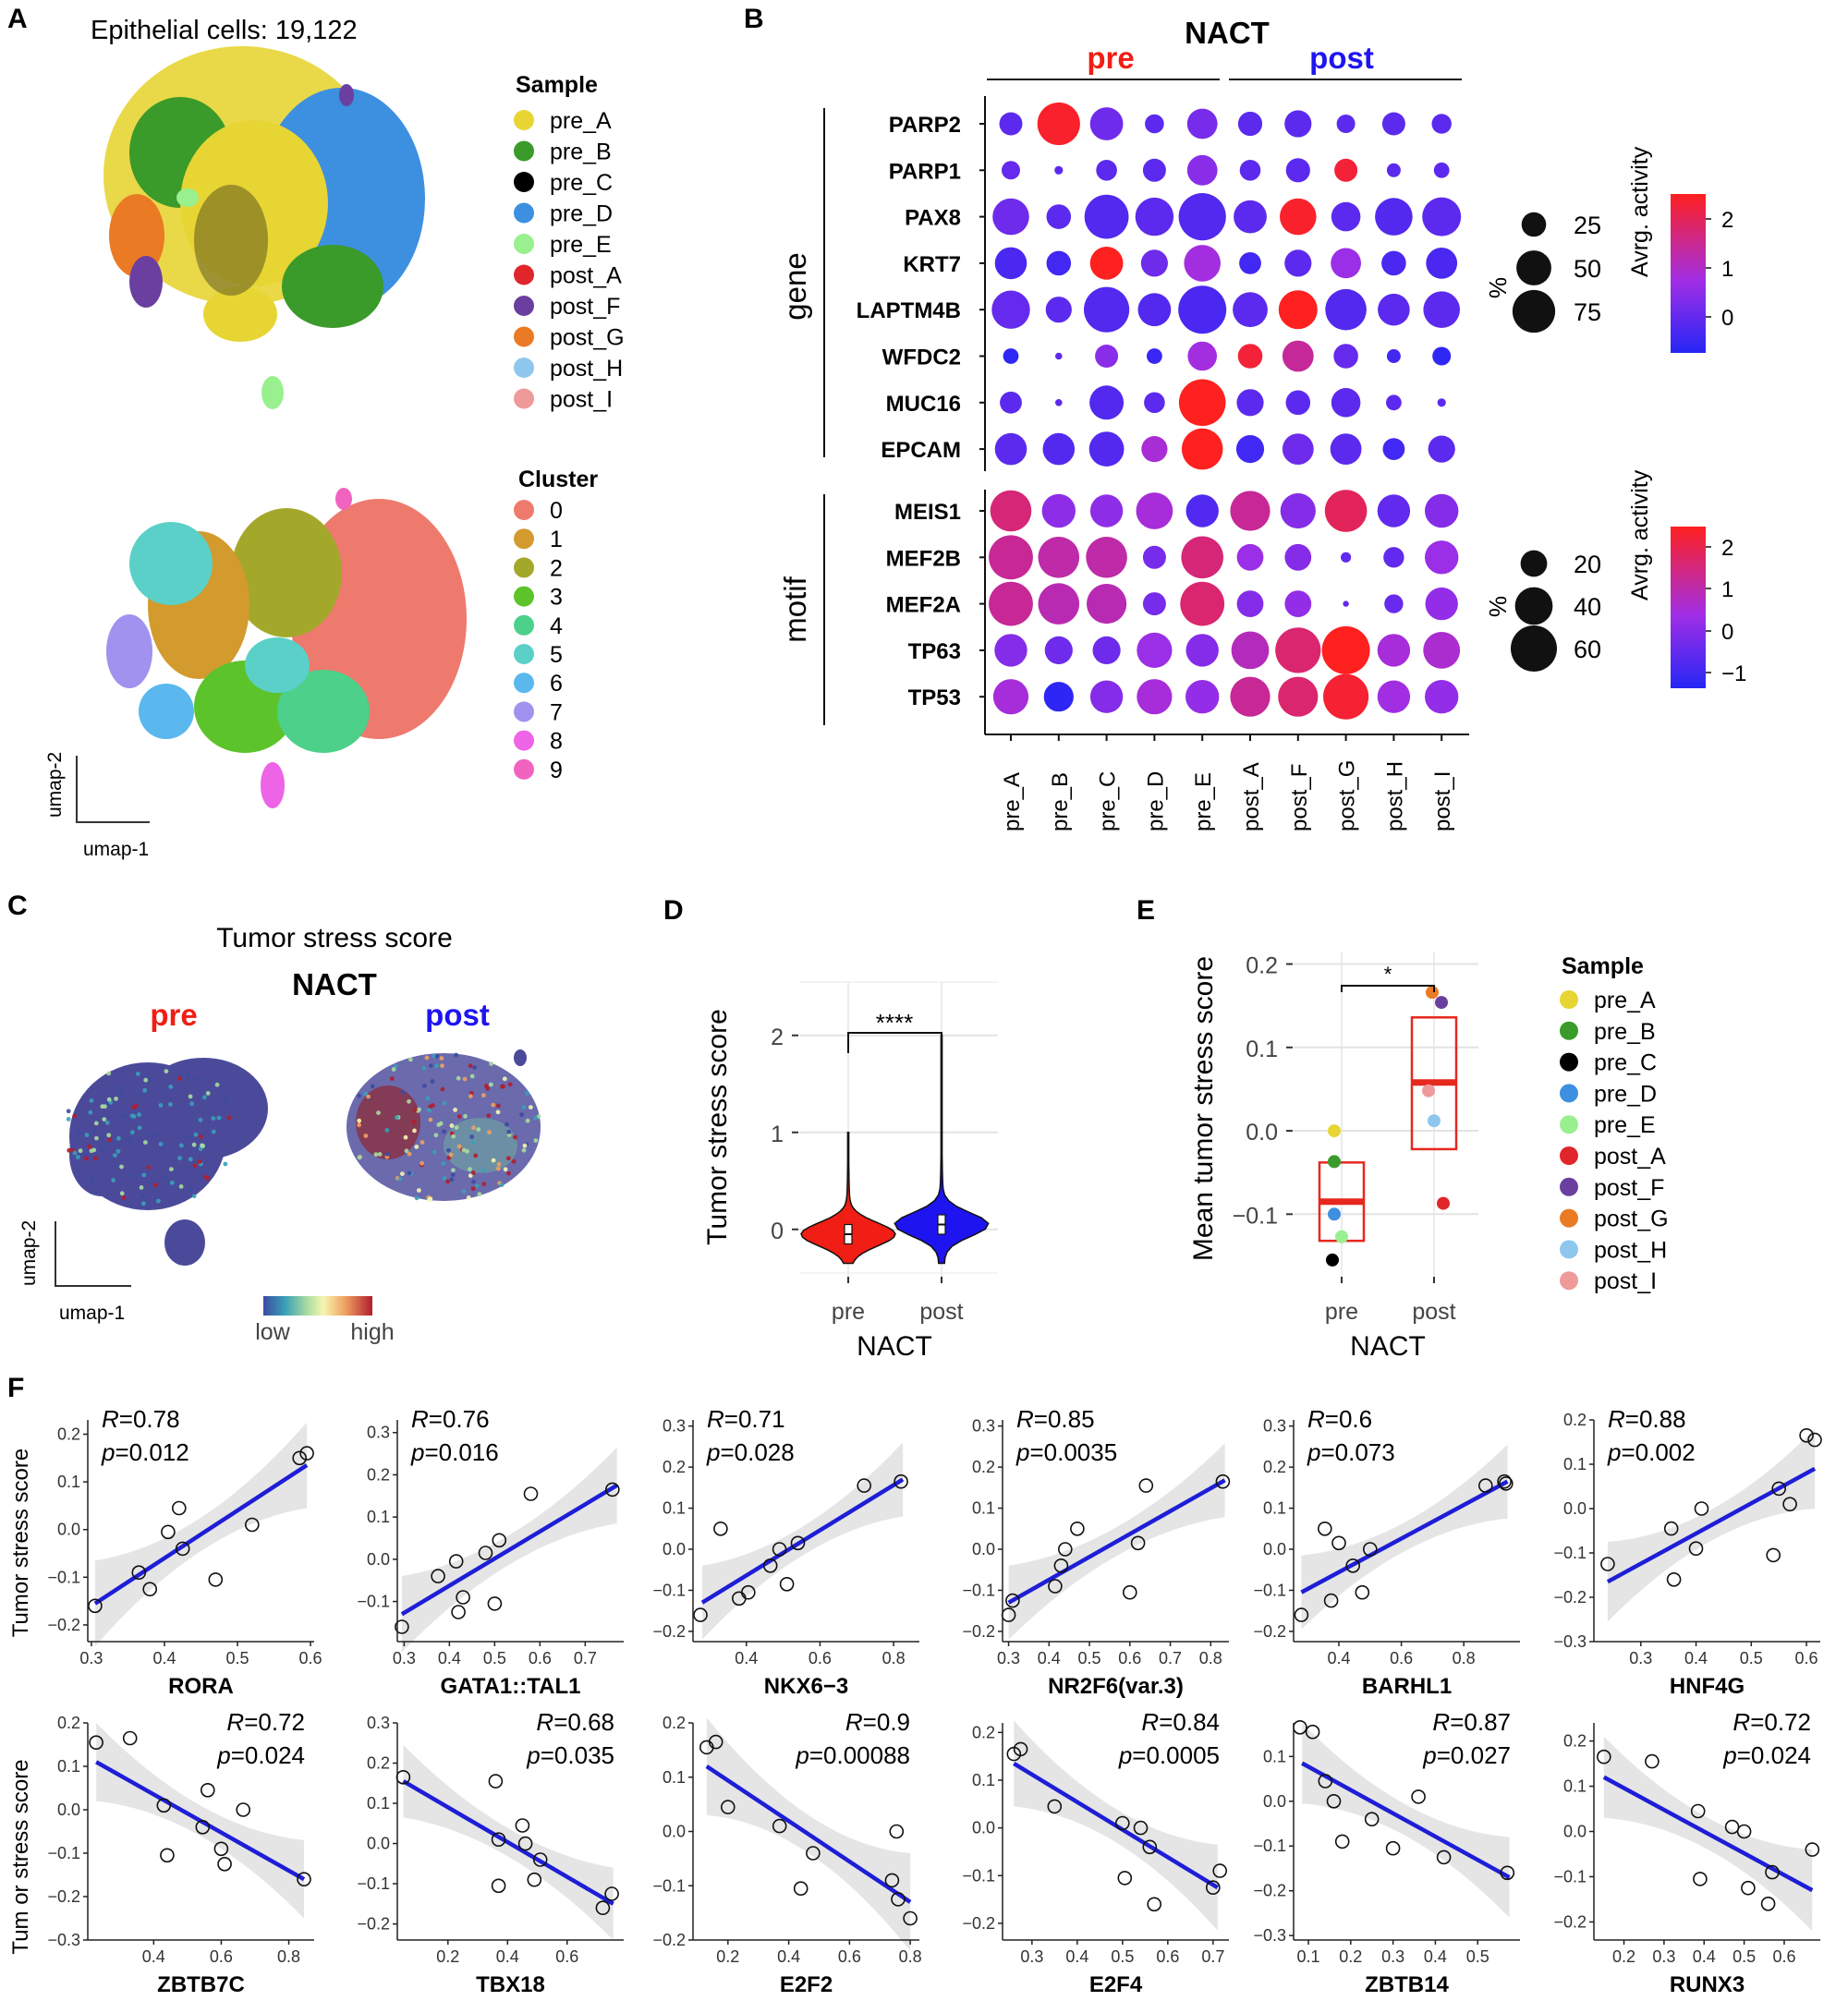 The height and width of the screenshot is (2013, 1848). What do you see at coordinates (727, 1956) in the screenshot?
I see `scatter-x-tick-label: 0.2` at bounding box center [727, 1956].